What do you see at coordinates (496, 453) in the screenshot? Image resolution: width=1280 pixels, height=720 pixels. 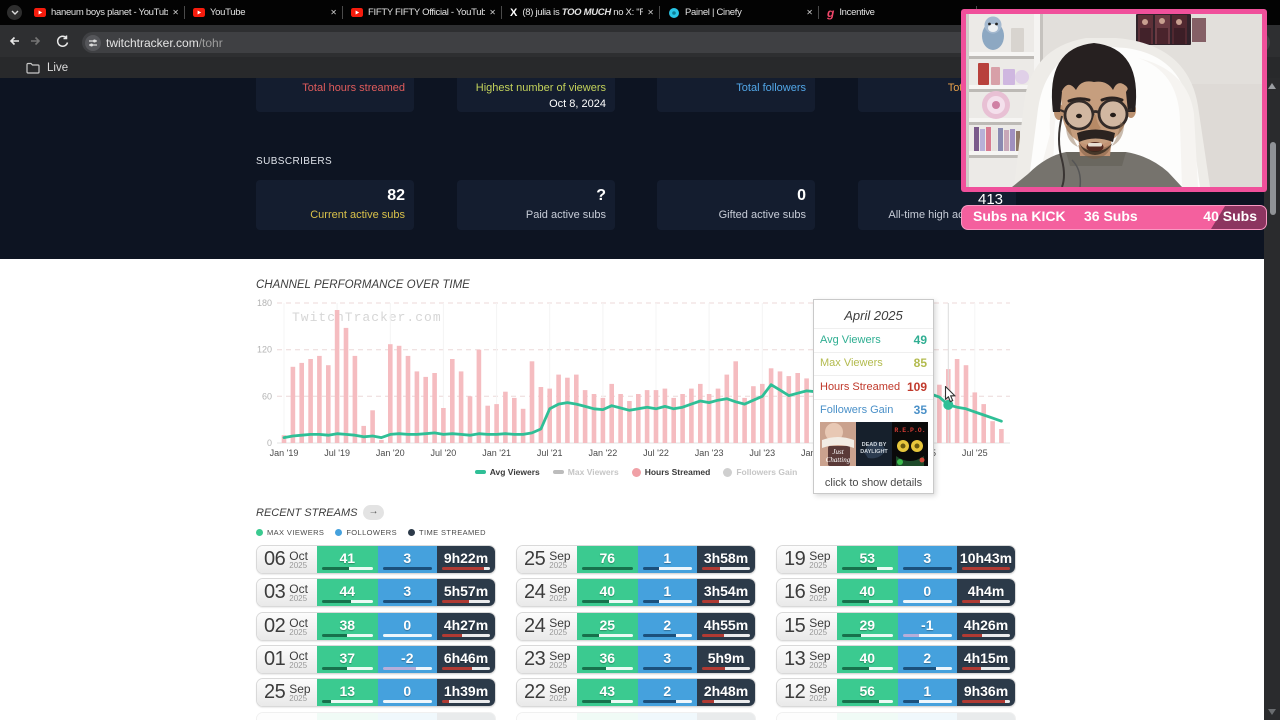 I see `svg-text: Jan '21` at bounding box center [496, 453].